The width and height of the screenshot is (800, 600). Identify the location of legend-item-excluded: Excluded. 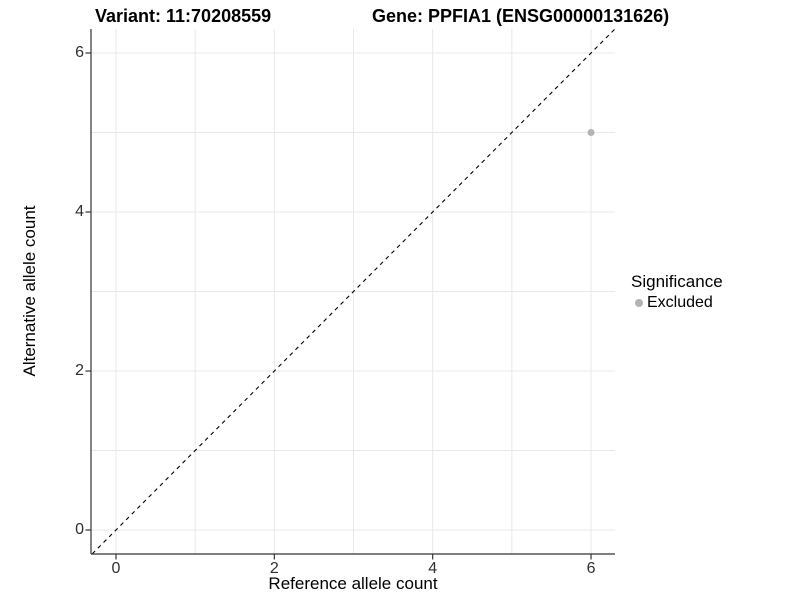
(677, 303).